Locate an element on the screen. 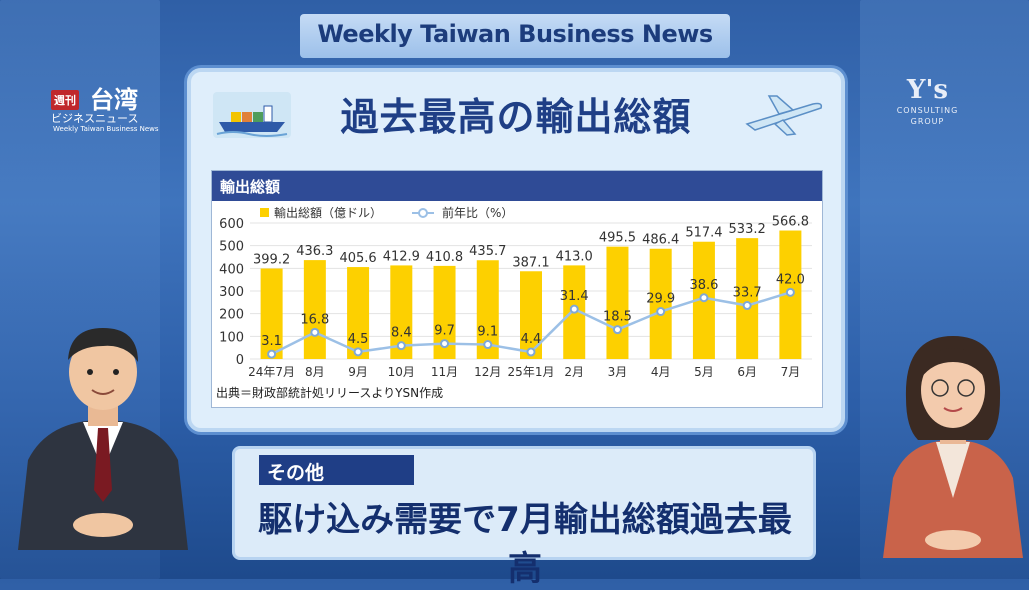 This screenshot has height=590, width=1029. x-tick-label: 5月 is located at coordinates (704, 372).